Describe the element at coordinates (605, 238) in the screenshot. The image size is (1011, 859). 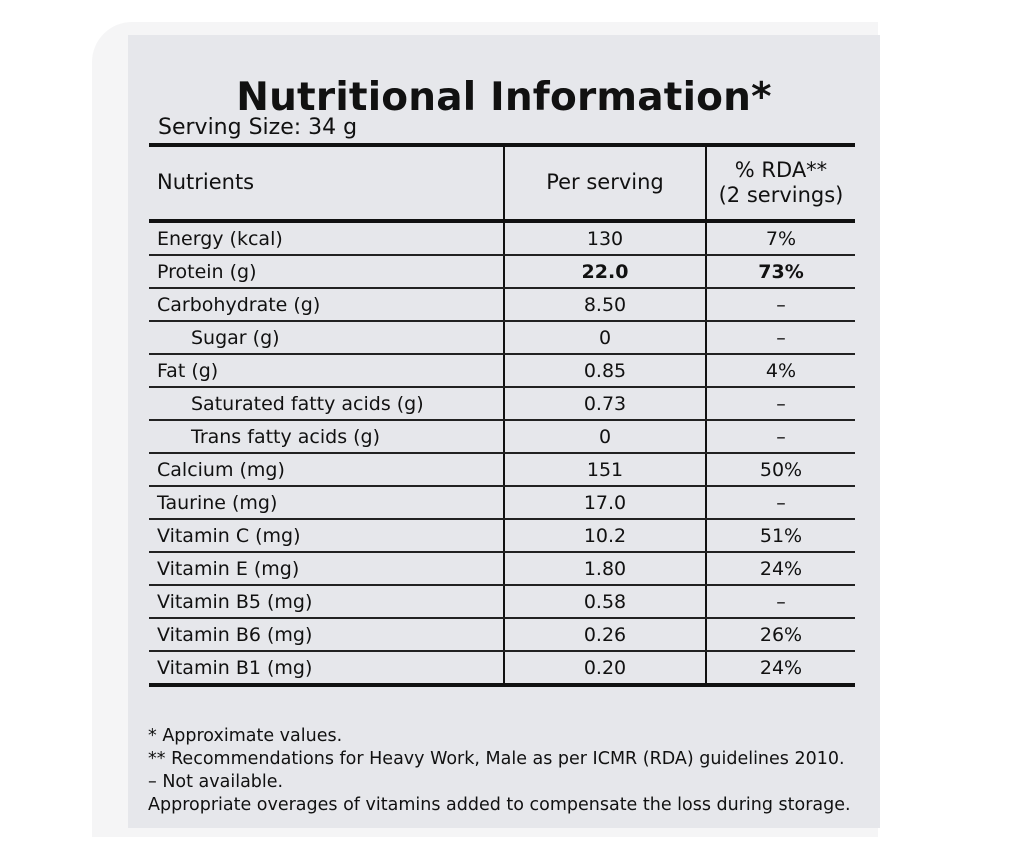
I see `per-serving-value: 130` at that location.